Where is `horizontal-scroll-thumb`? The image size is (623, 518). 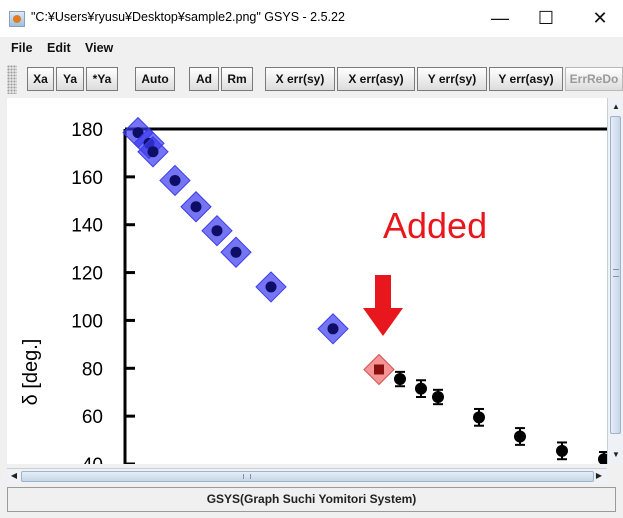
horizontal-scroll-thumb is located at coordinates (307, 476).